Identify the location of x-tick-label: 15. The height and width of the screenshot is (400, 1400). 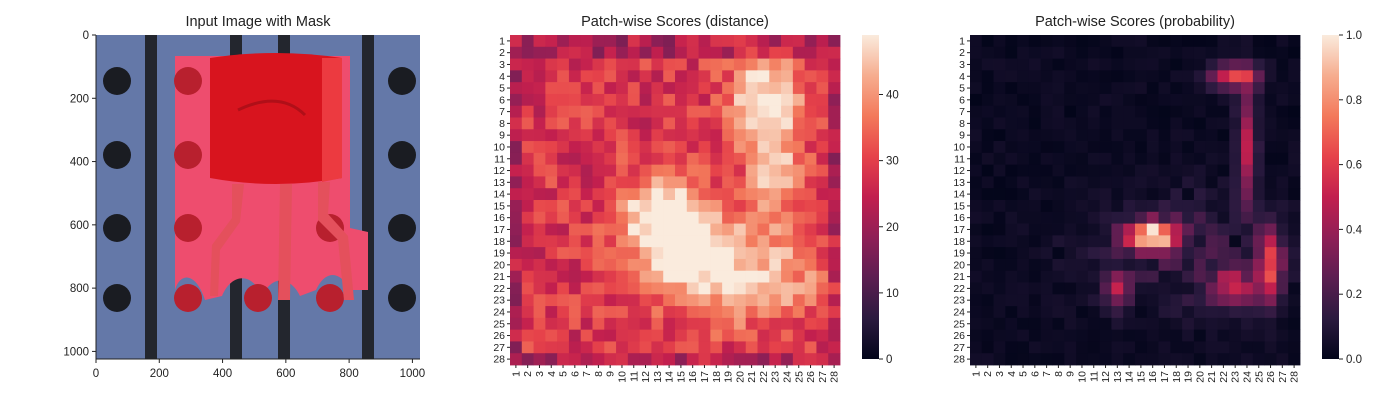
(681, 377).